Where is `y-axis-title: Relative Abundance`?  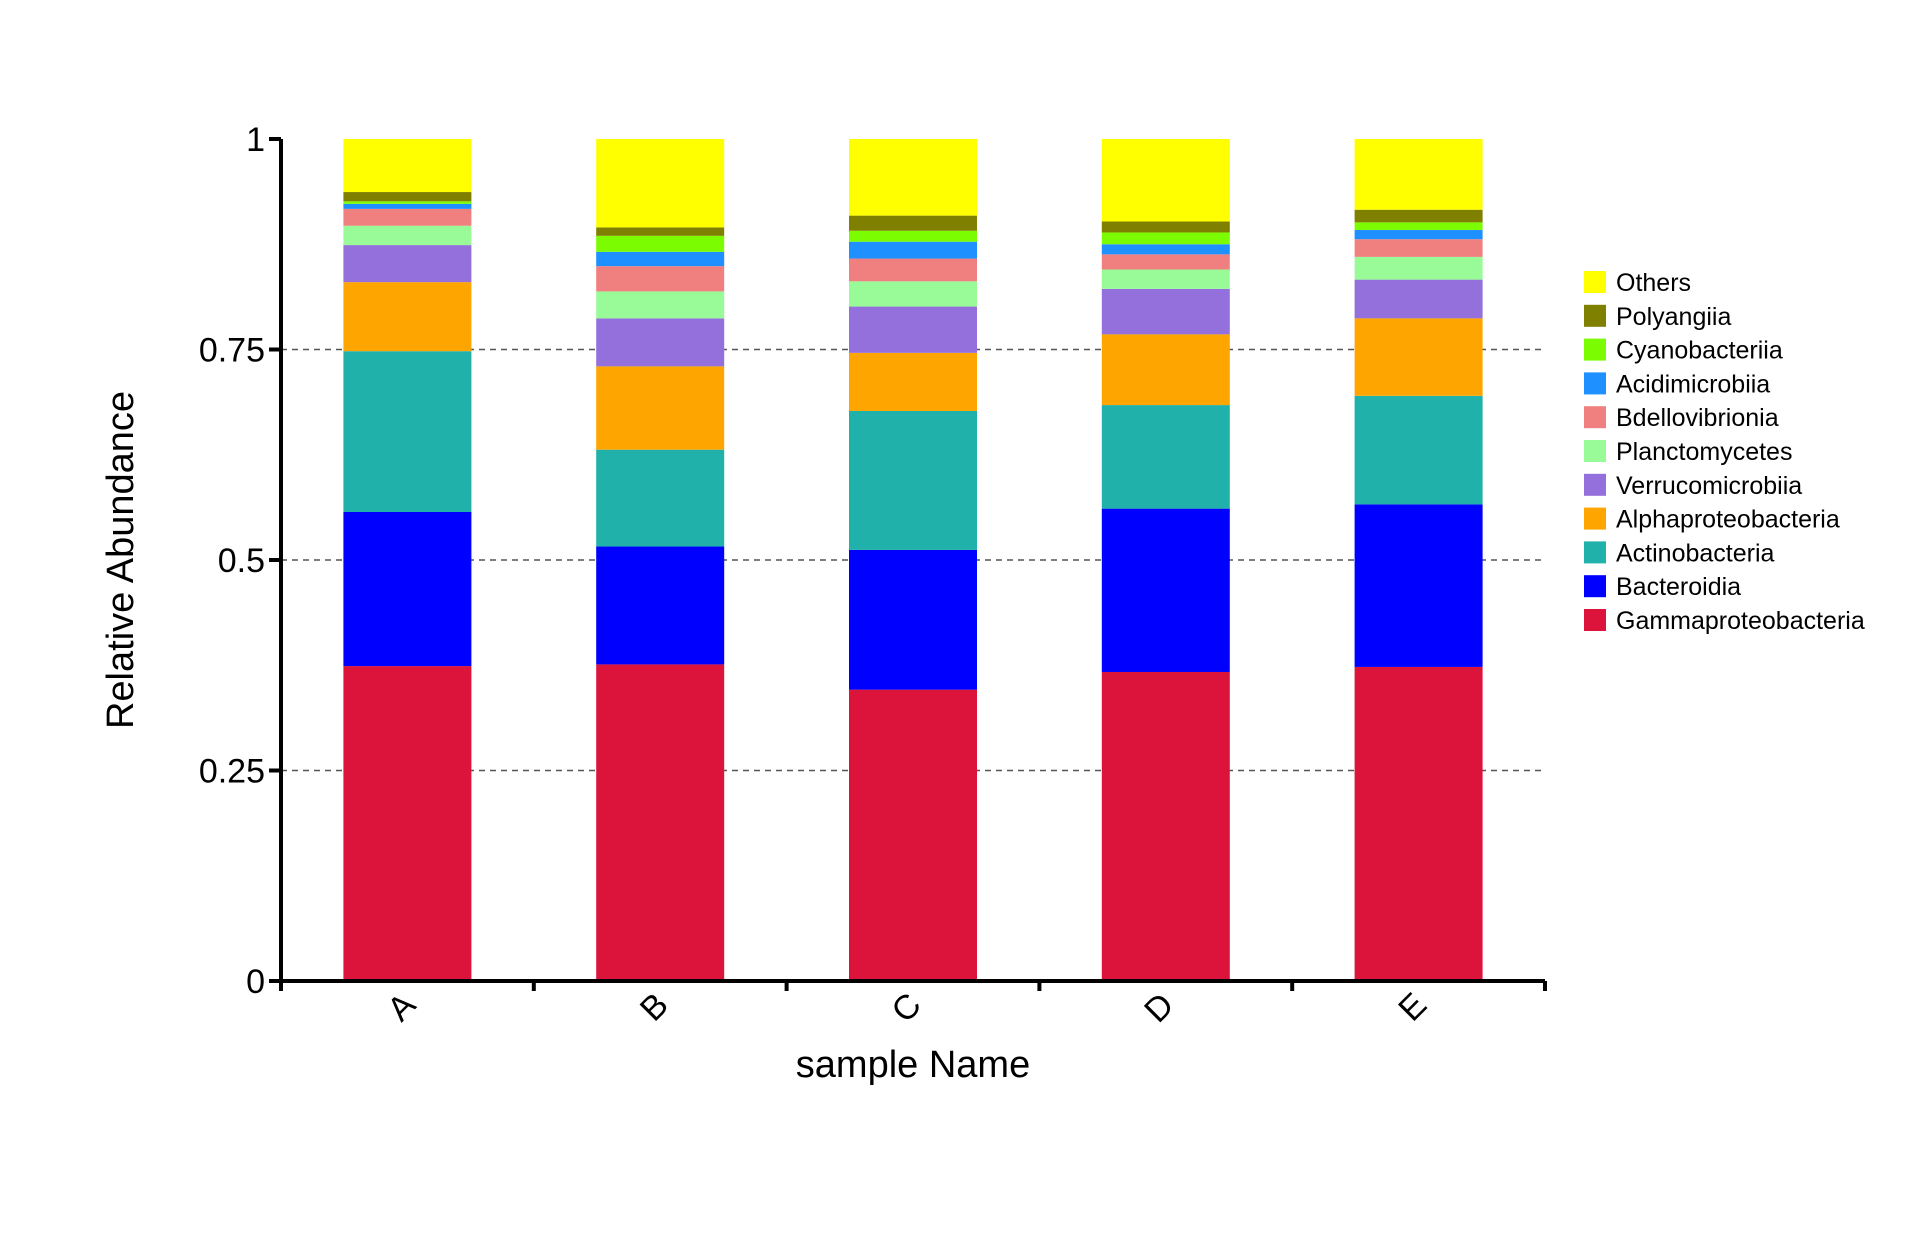
y-axis-title: Relative Abundance is located at coordinates (121, 560).